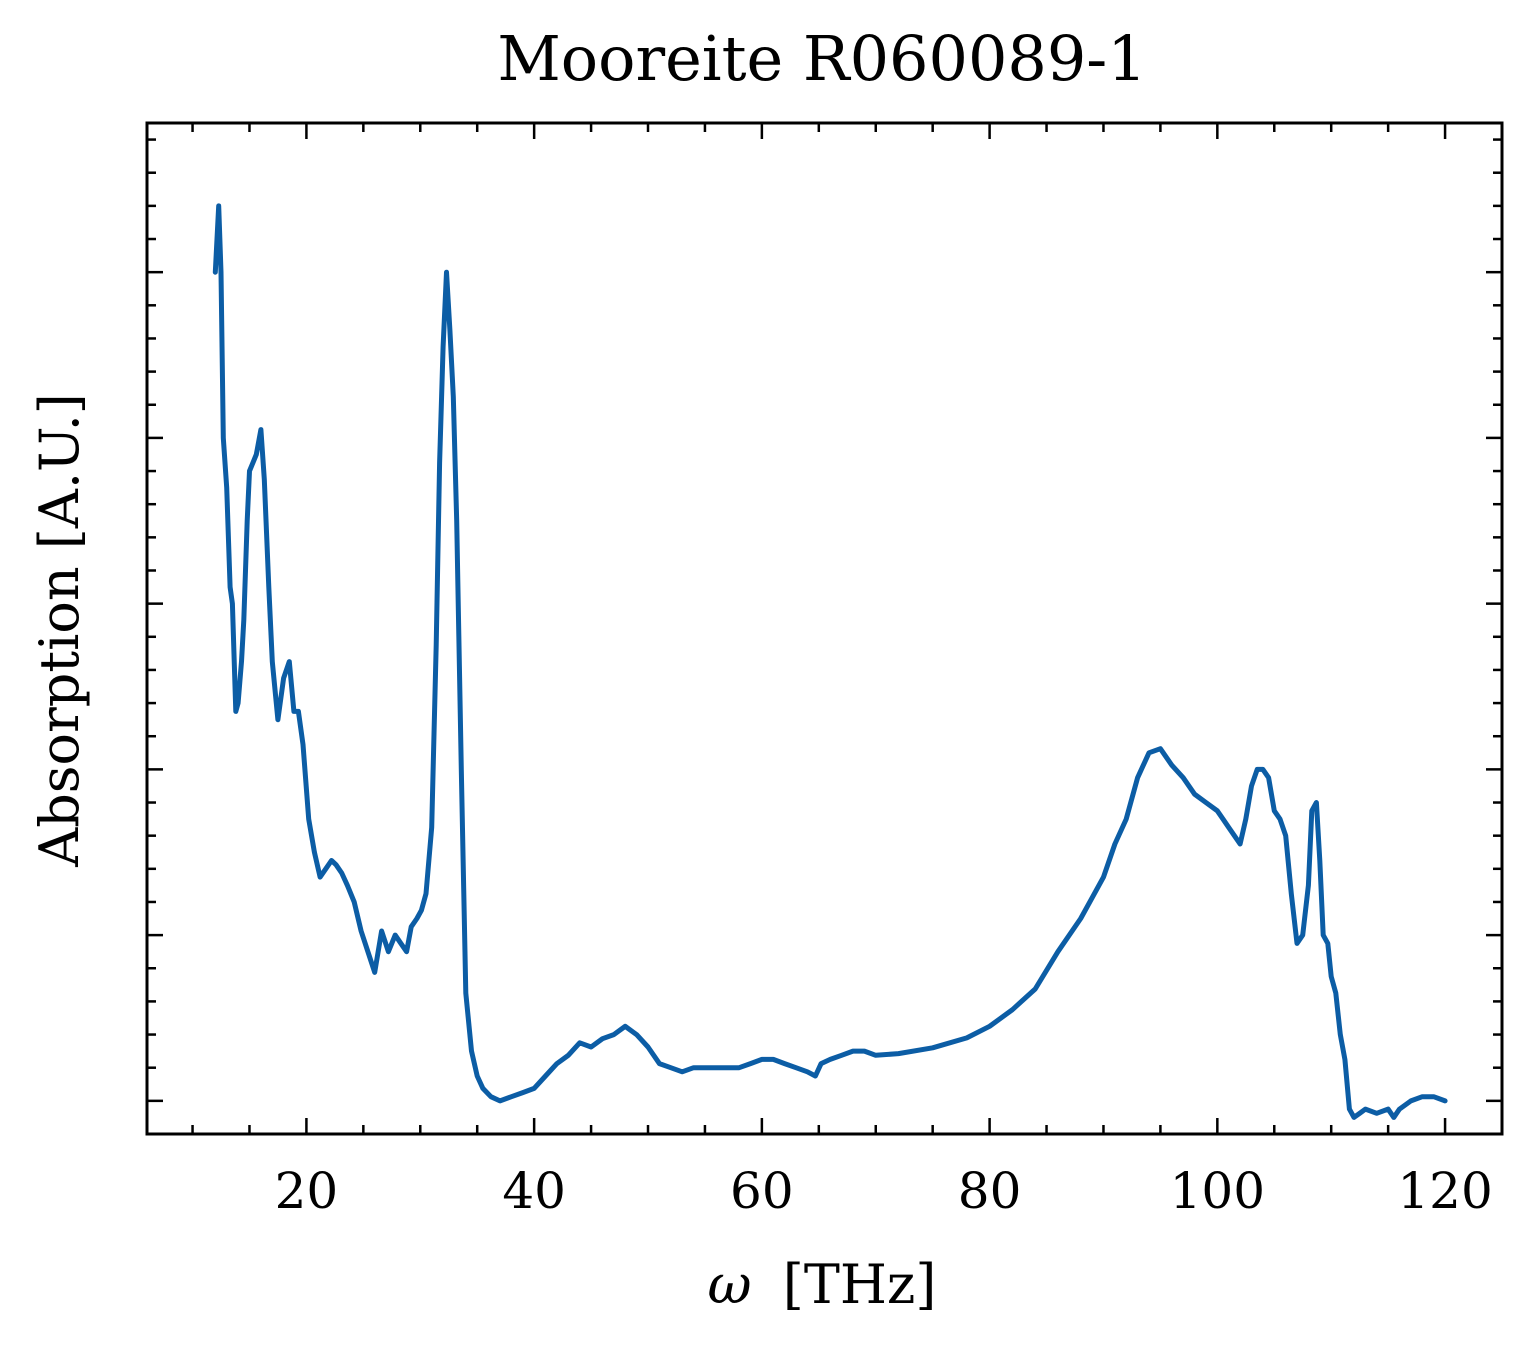 The image size is (1527, 1345). What do you see at coordinates (1217, 1191) in the screenshot?
I see `x-tick-label: 100` at bounding box center [1217, 1191].